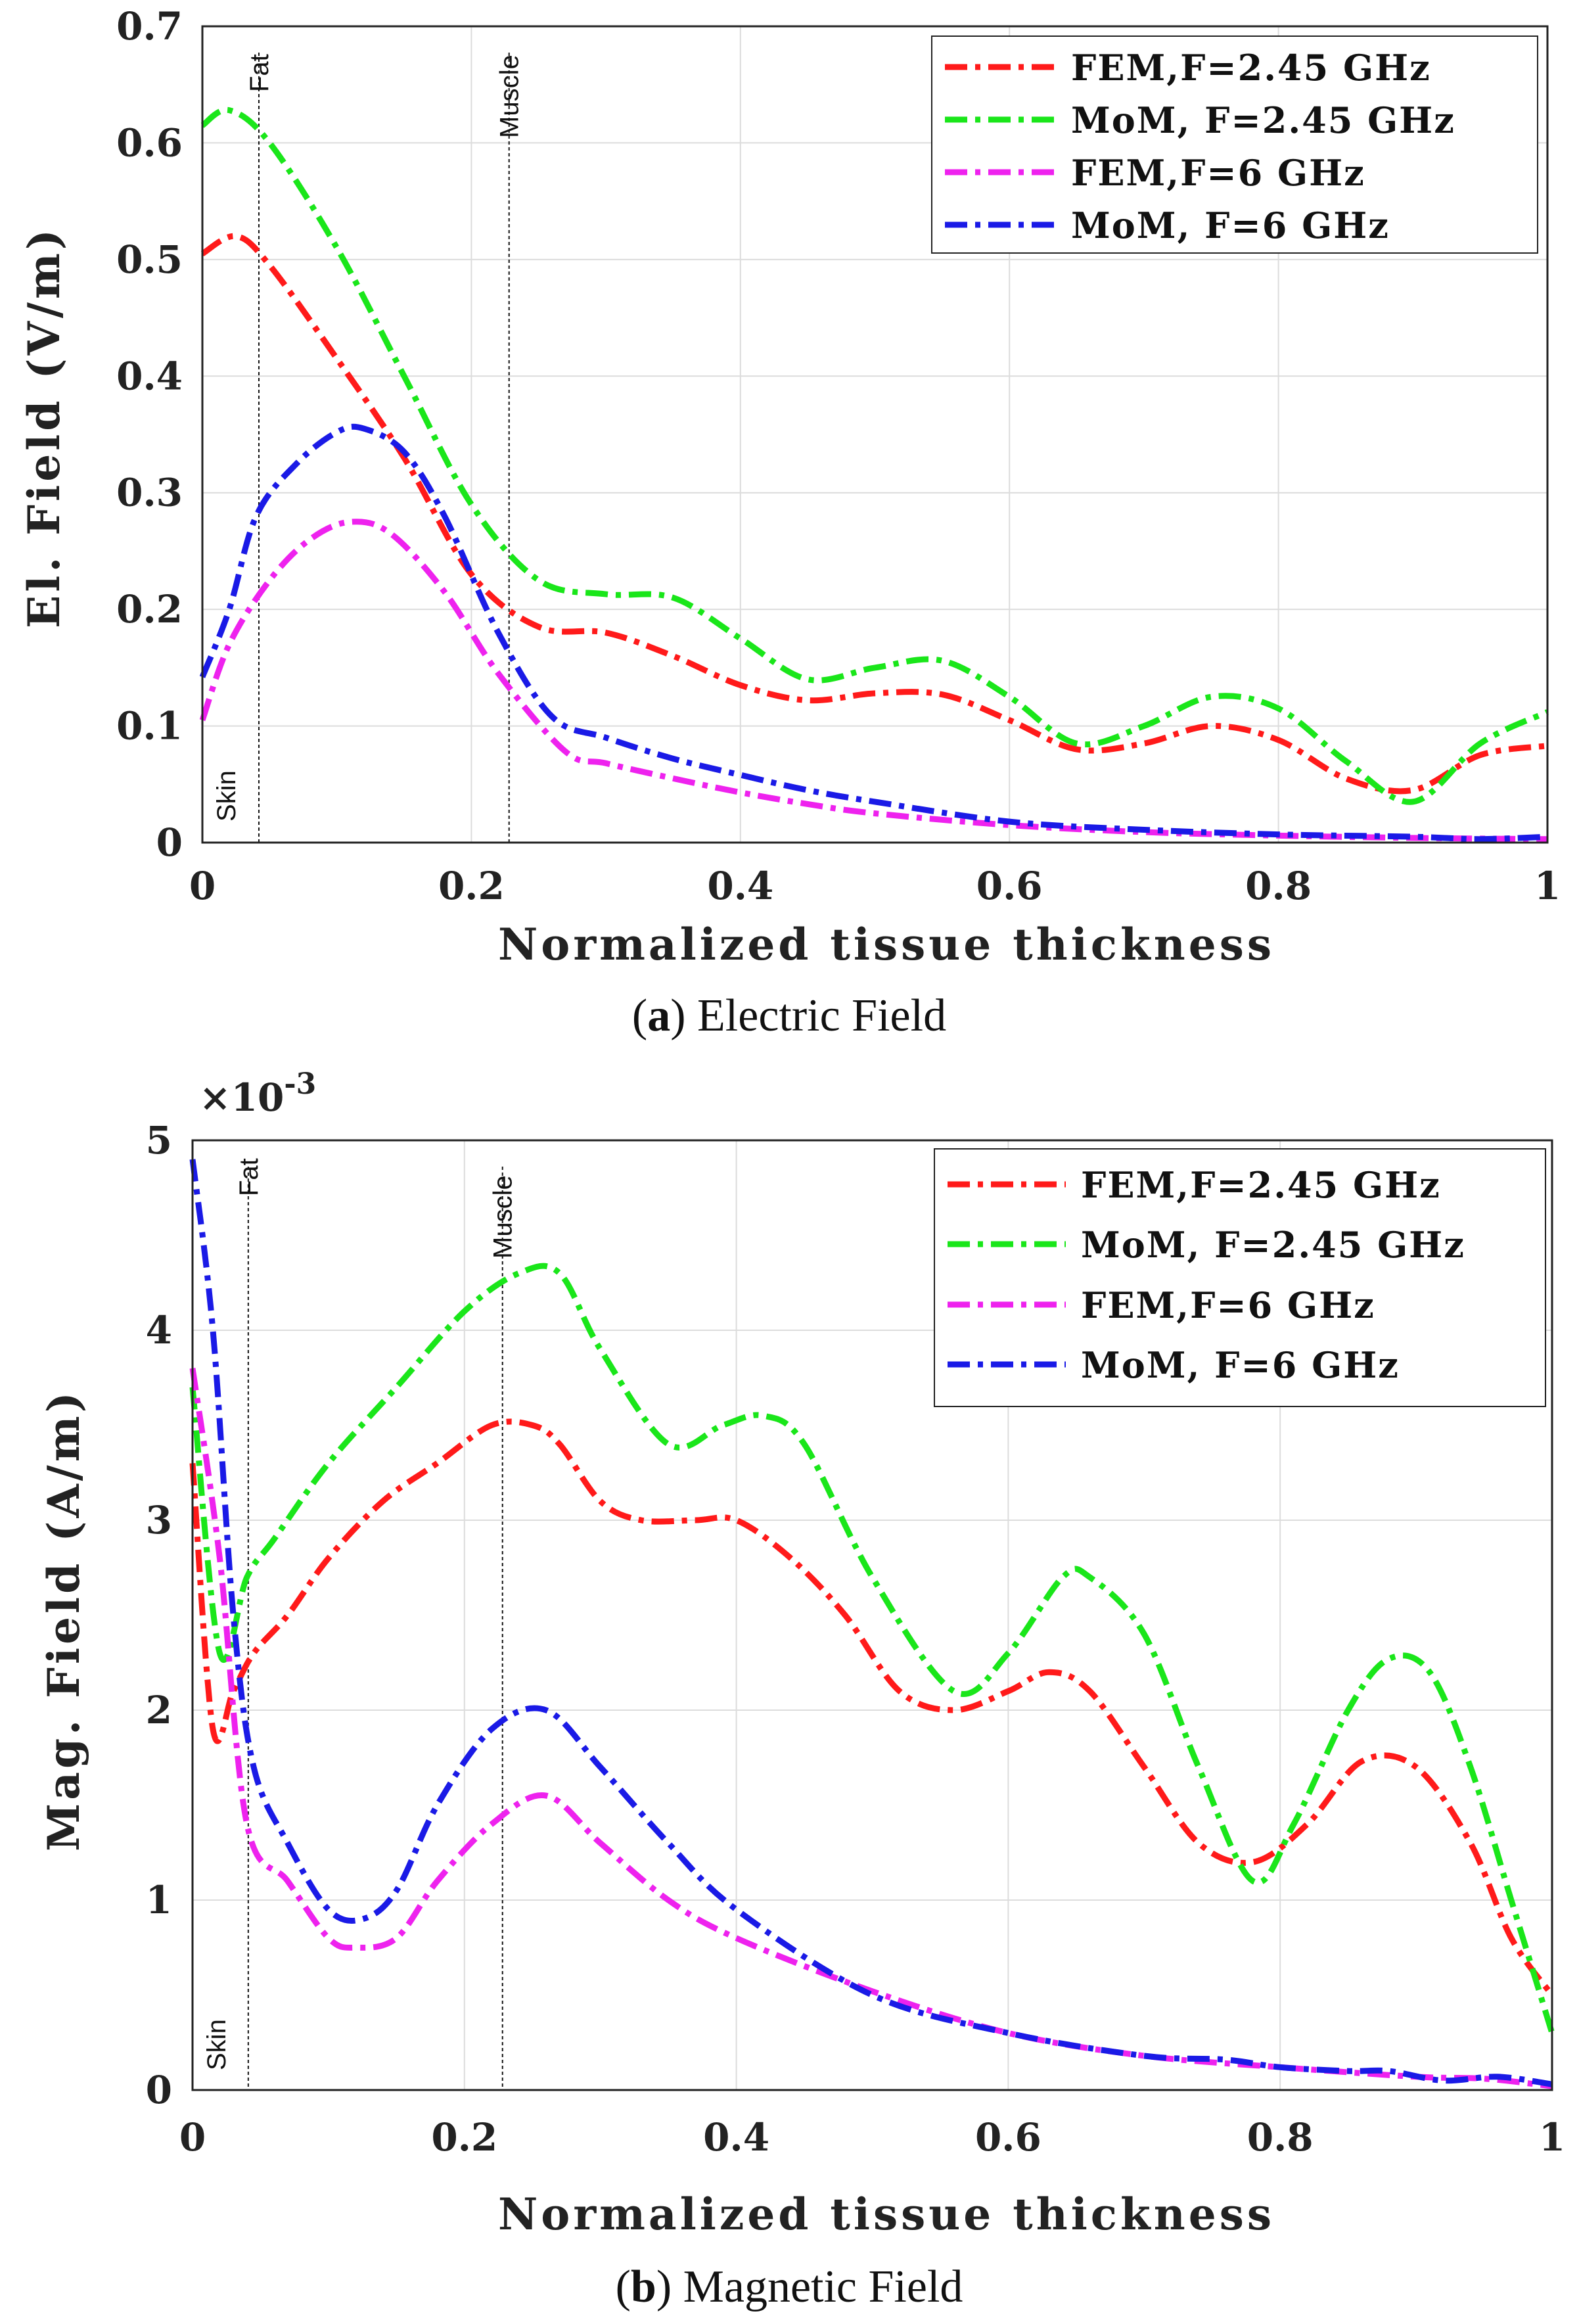 This screenshot has width=1579, height=2324. What do you see at coordinates (149, 434) in the screenshot?
I see `chart-a-y-tick-labels: 0 0.1 0.2 0.3 0.4 0.5 0.6 0.7` at bounding box center [149, 434].